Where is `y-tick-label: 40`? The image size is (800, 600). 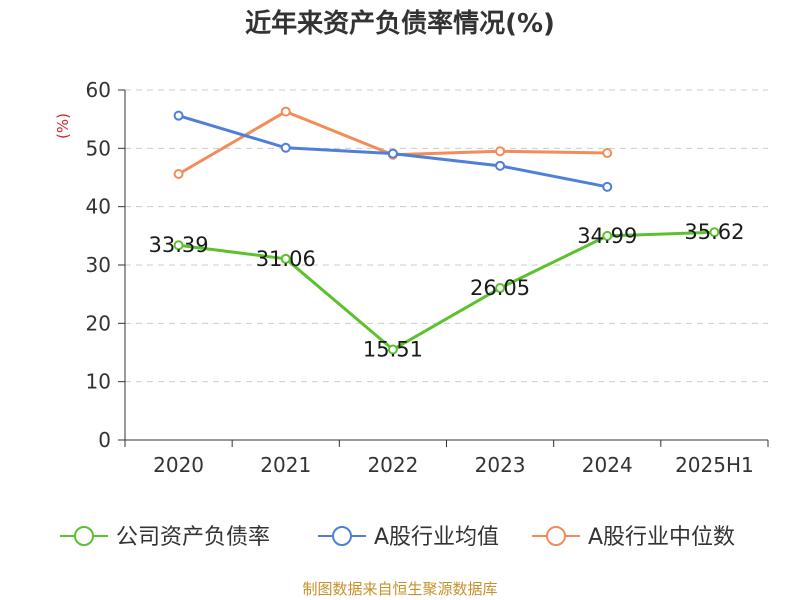
y-tick-label: 40 is located at coordinates (98, 207).